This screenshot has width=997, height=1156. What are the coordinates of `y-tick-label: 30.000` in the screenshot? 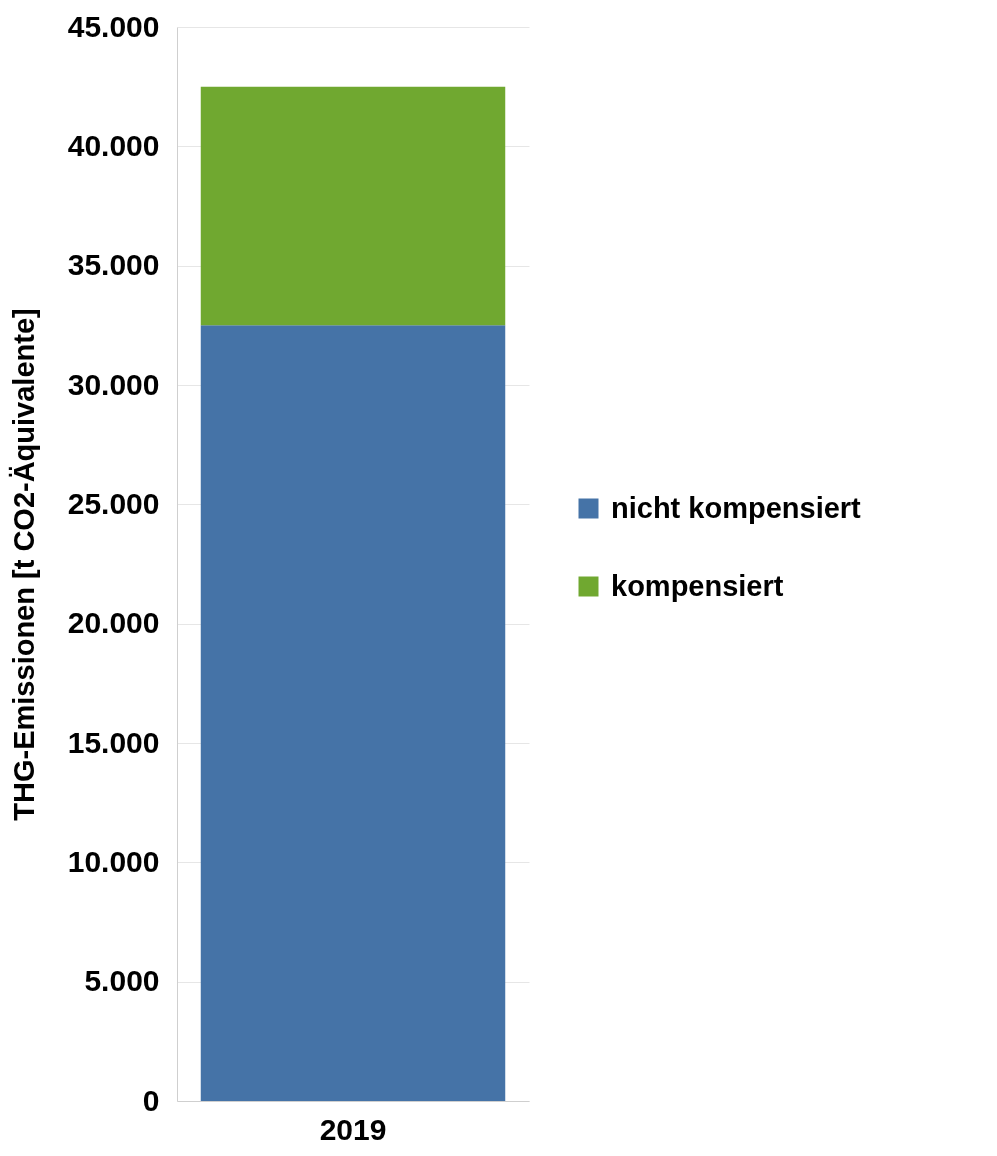 It's located at (113, 384).